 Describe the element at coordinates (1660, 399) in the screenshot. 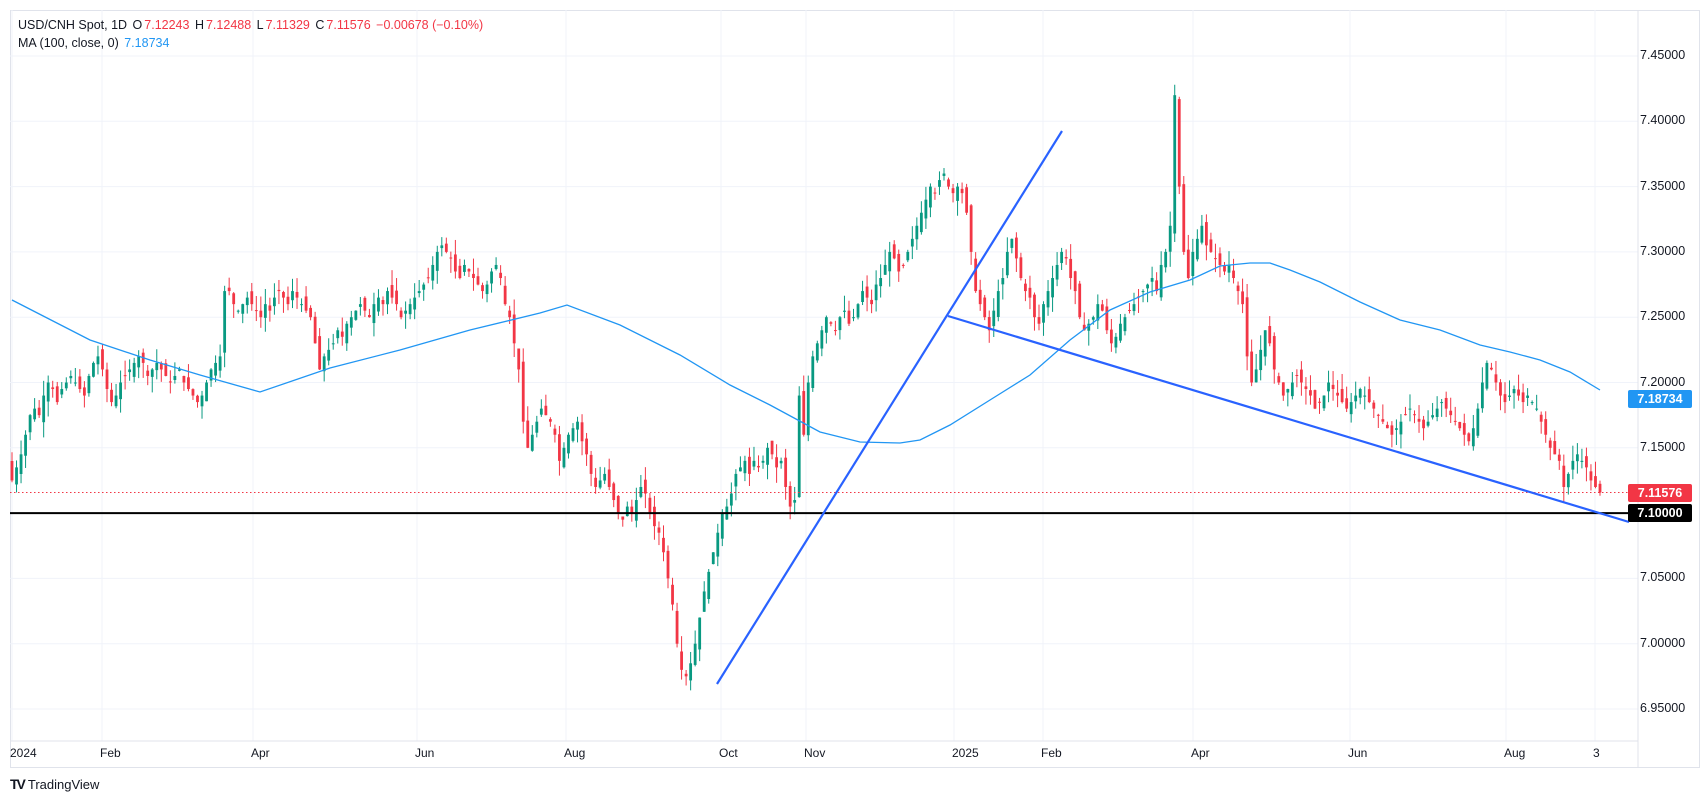

I see `ma-price-tag: 7.18734` at that location.